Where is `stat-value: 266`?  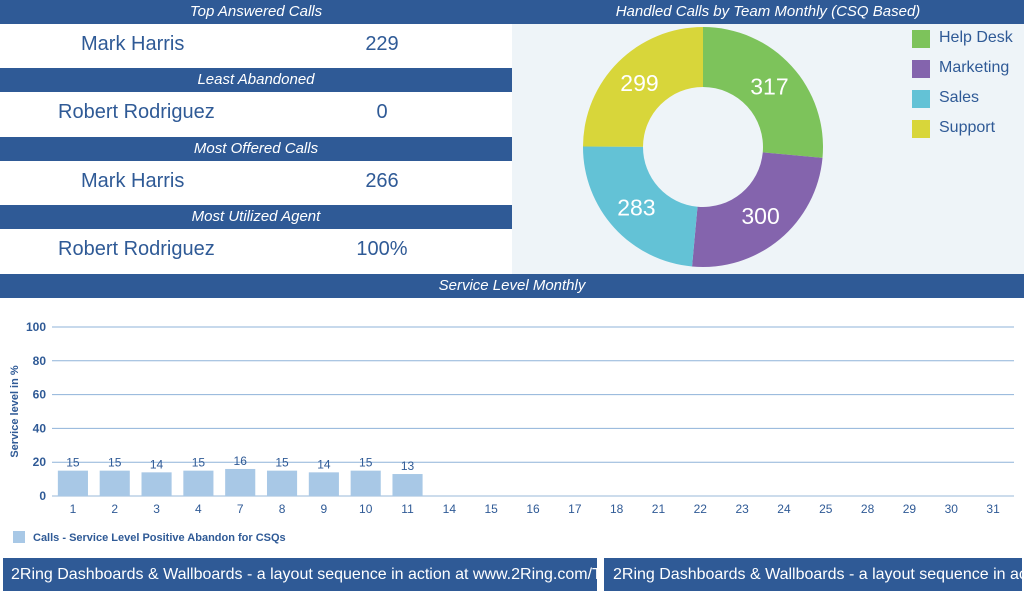 stat-value: 266 is located at coordinates (382, 181).